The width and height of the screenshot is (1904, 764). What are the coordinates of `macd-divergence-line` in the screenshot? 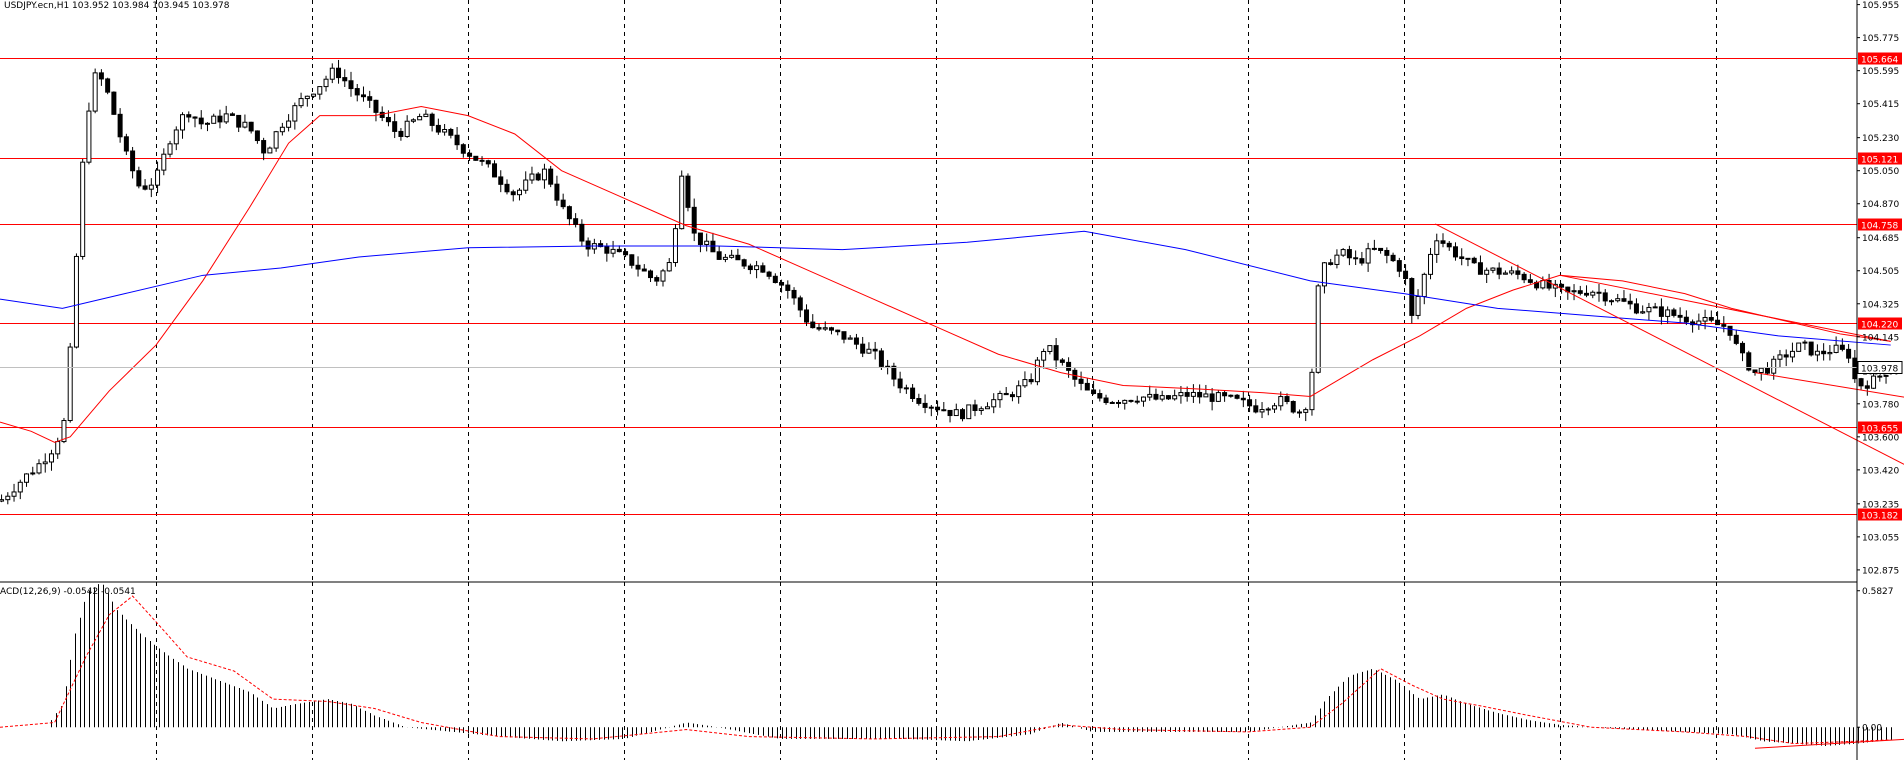 It's located at (1829, 743).